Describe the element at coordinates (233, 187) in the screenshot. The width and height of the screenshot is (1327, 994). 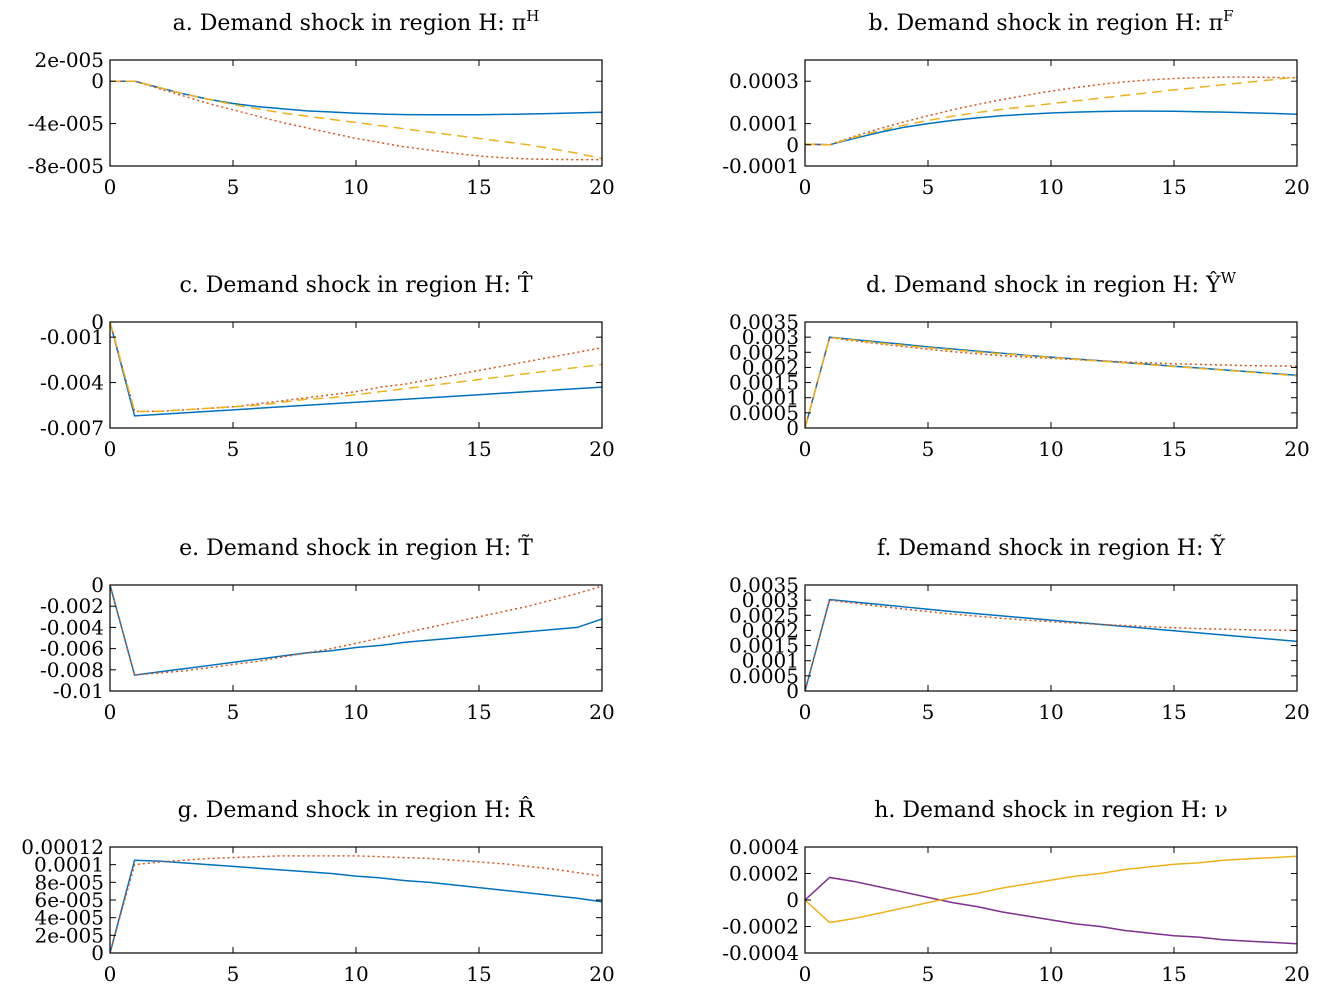
I see `panel-a-xtick-label: 5` at that location.